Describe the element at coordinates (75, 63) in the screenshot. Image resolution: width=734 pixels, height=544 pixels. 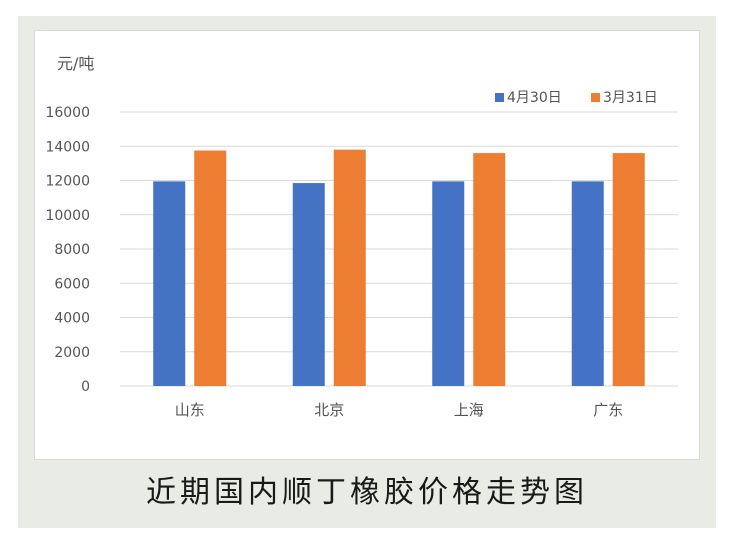
I see `y-unit-label: 元/吨` at that location.